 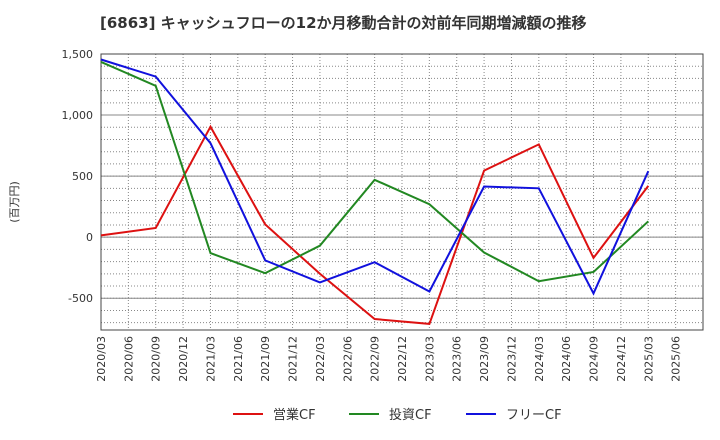 What do you see at coordinates (534, 415) in the screenshot?
I see `legend-label: フリーCF` at bounding box center [534, 415].